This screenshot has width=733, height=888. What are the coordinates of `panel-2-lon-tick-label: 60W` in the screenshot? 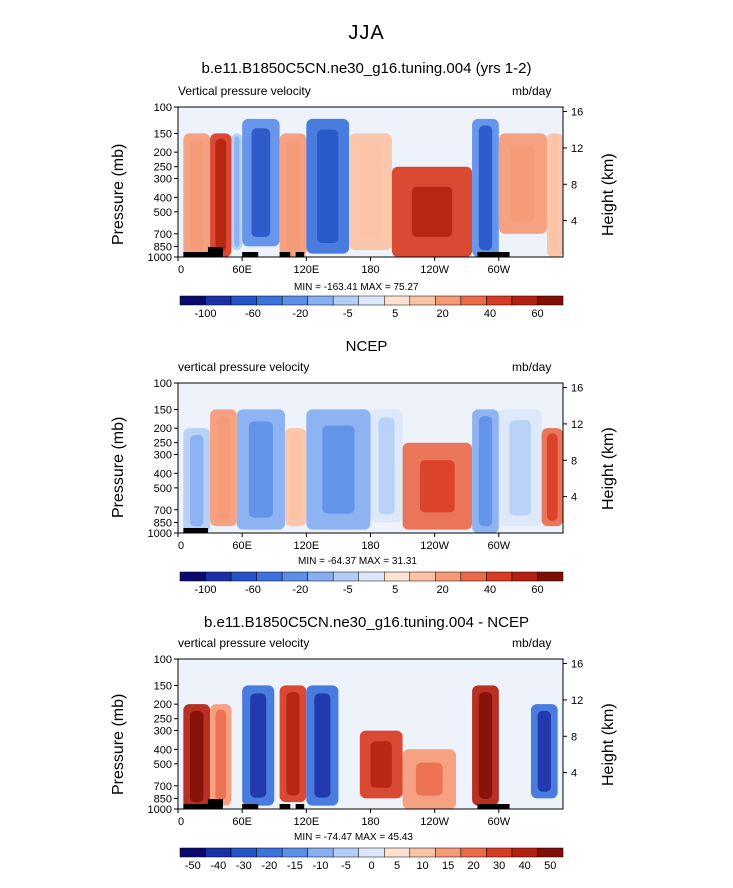 It's located at (499, 546).